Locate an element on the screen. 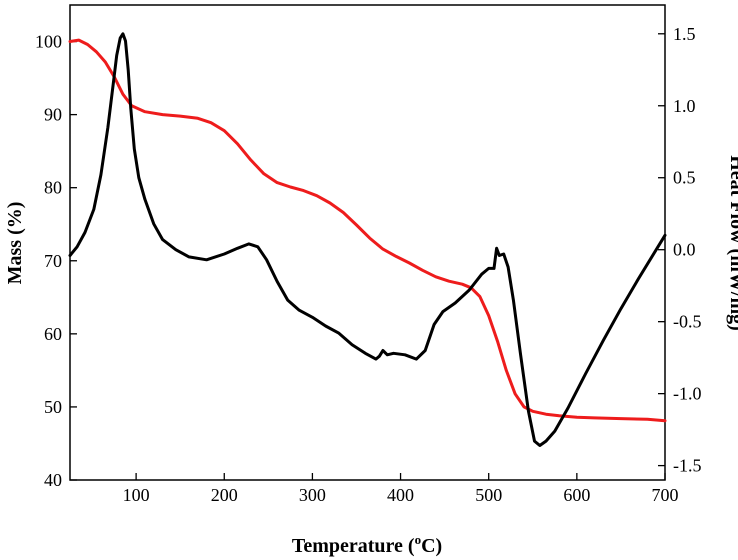 This screenshot has height=560, width=738. x-tick-label: 700 is located at coordinates (665, 495).